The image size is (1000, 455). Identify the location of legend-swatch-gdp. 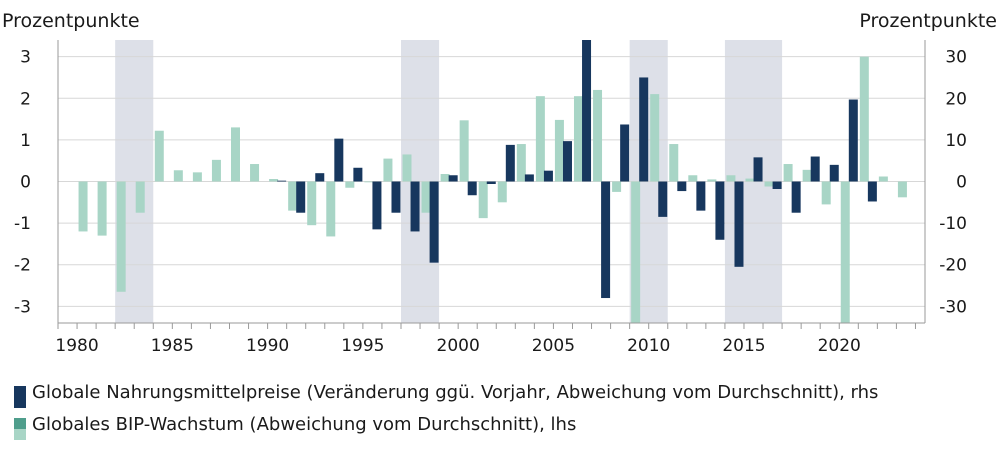
(20, 429).